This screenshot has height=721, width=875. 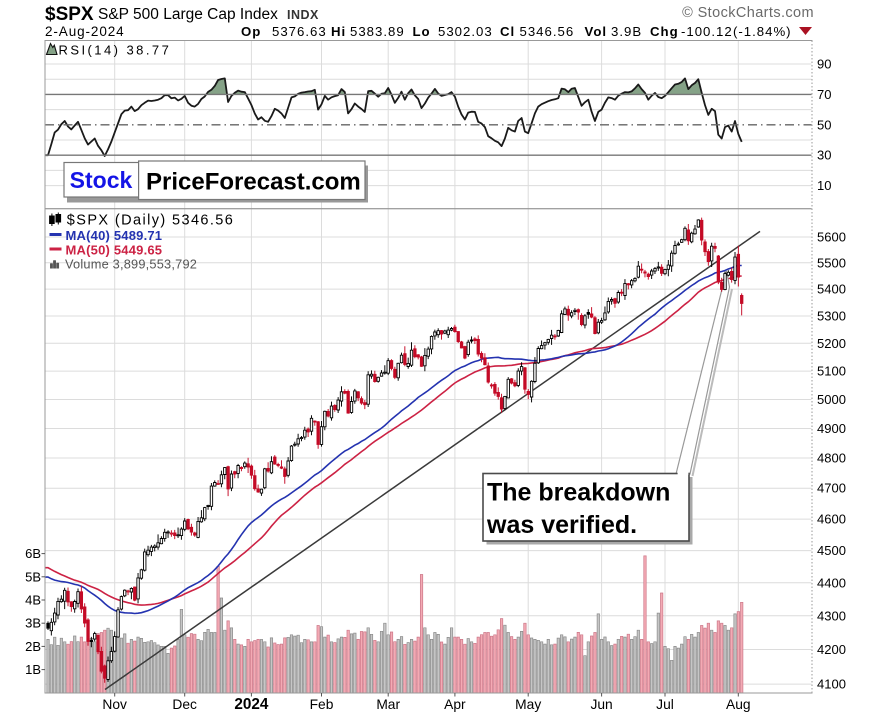 I want to click on svg-text: 5500, so click(x=831, y=262).